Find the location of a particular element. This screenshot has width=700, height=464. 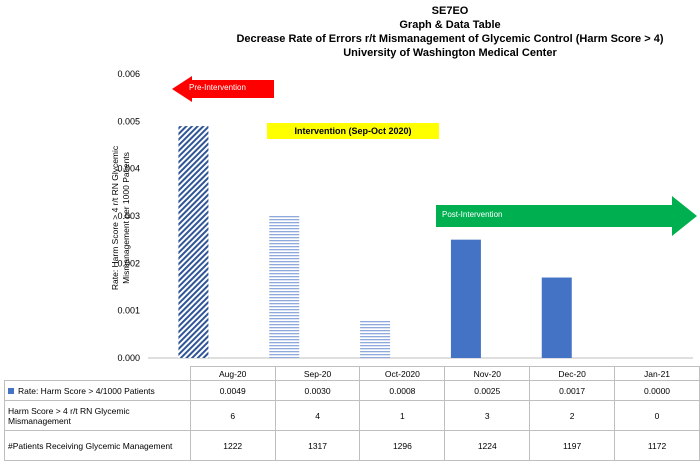

table-cell: 0.0017 is located at coordinates (572, 390).